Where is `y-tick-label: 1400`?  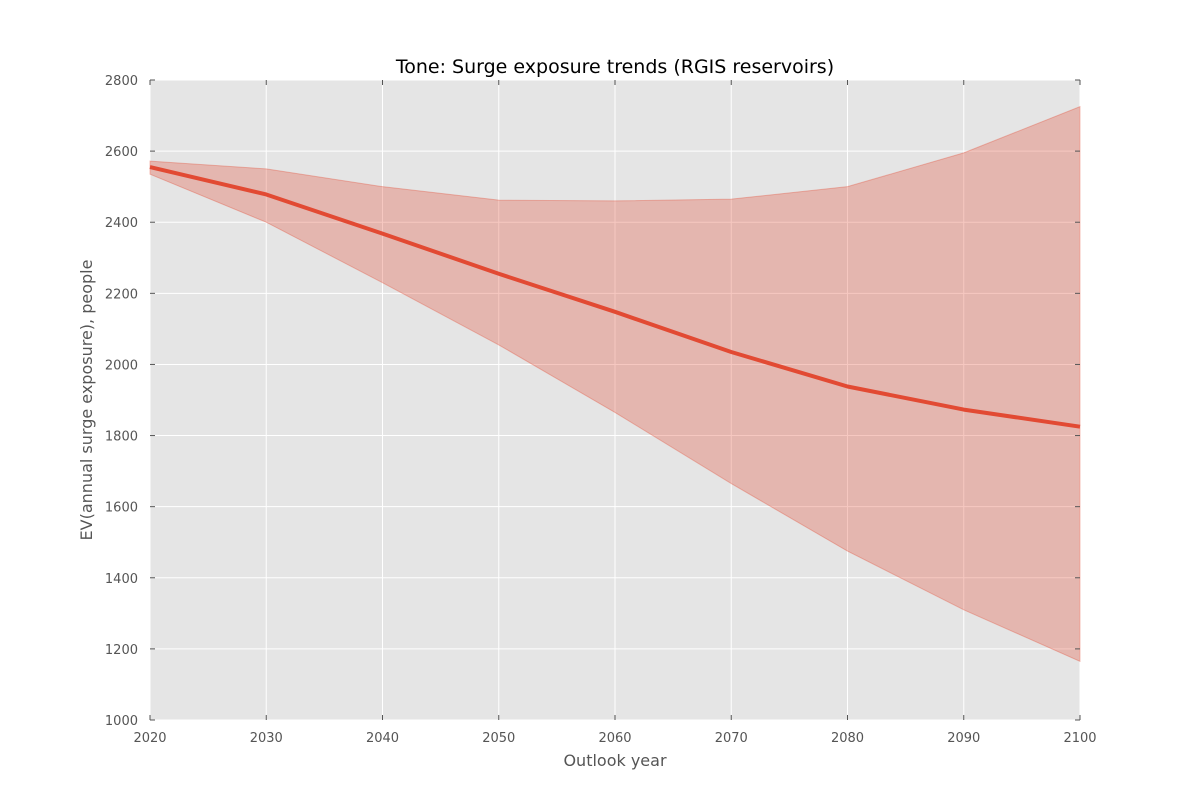 y-tick-label: 1400 is located at coordinates (121, 579).